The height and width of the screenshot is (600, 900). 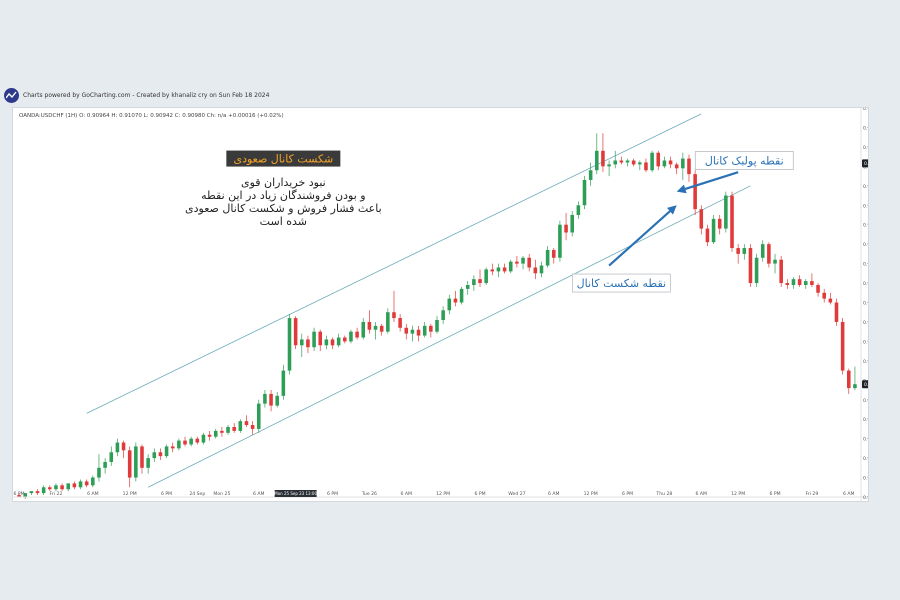 I want to click on x-tick-label: 6 AM, so click(x=849, y=494).